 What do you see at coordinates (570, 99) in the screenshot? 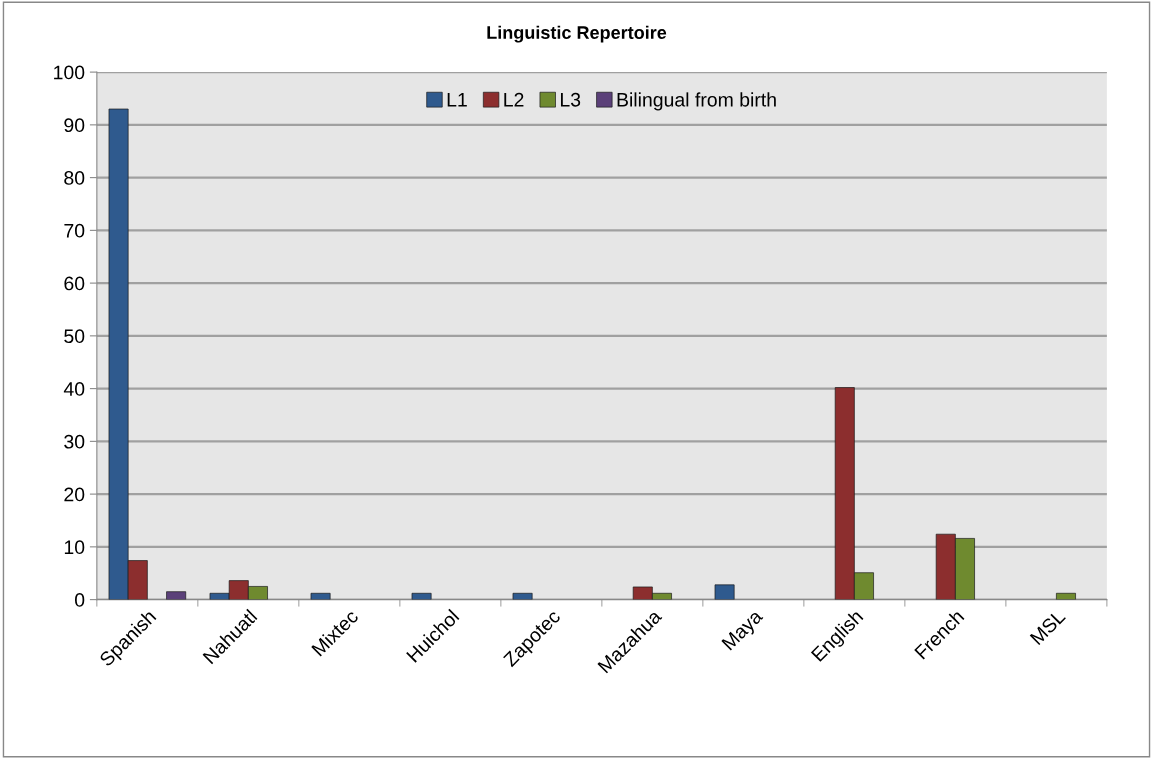
I see `legend-label: L3` at bounding box center [570, 99].